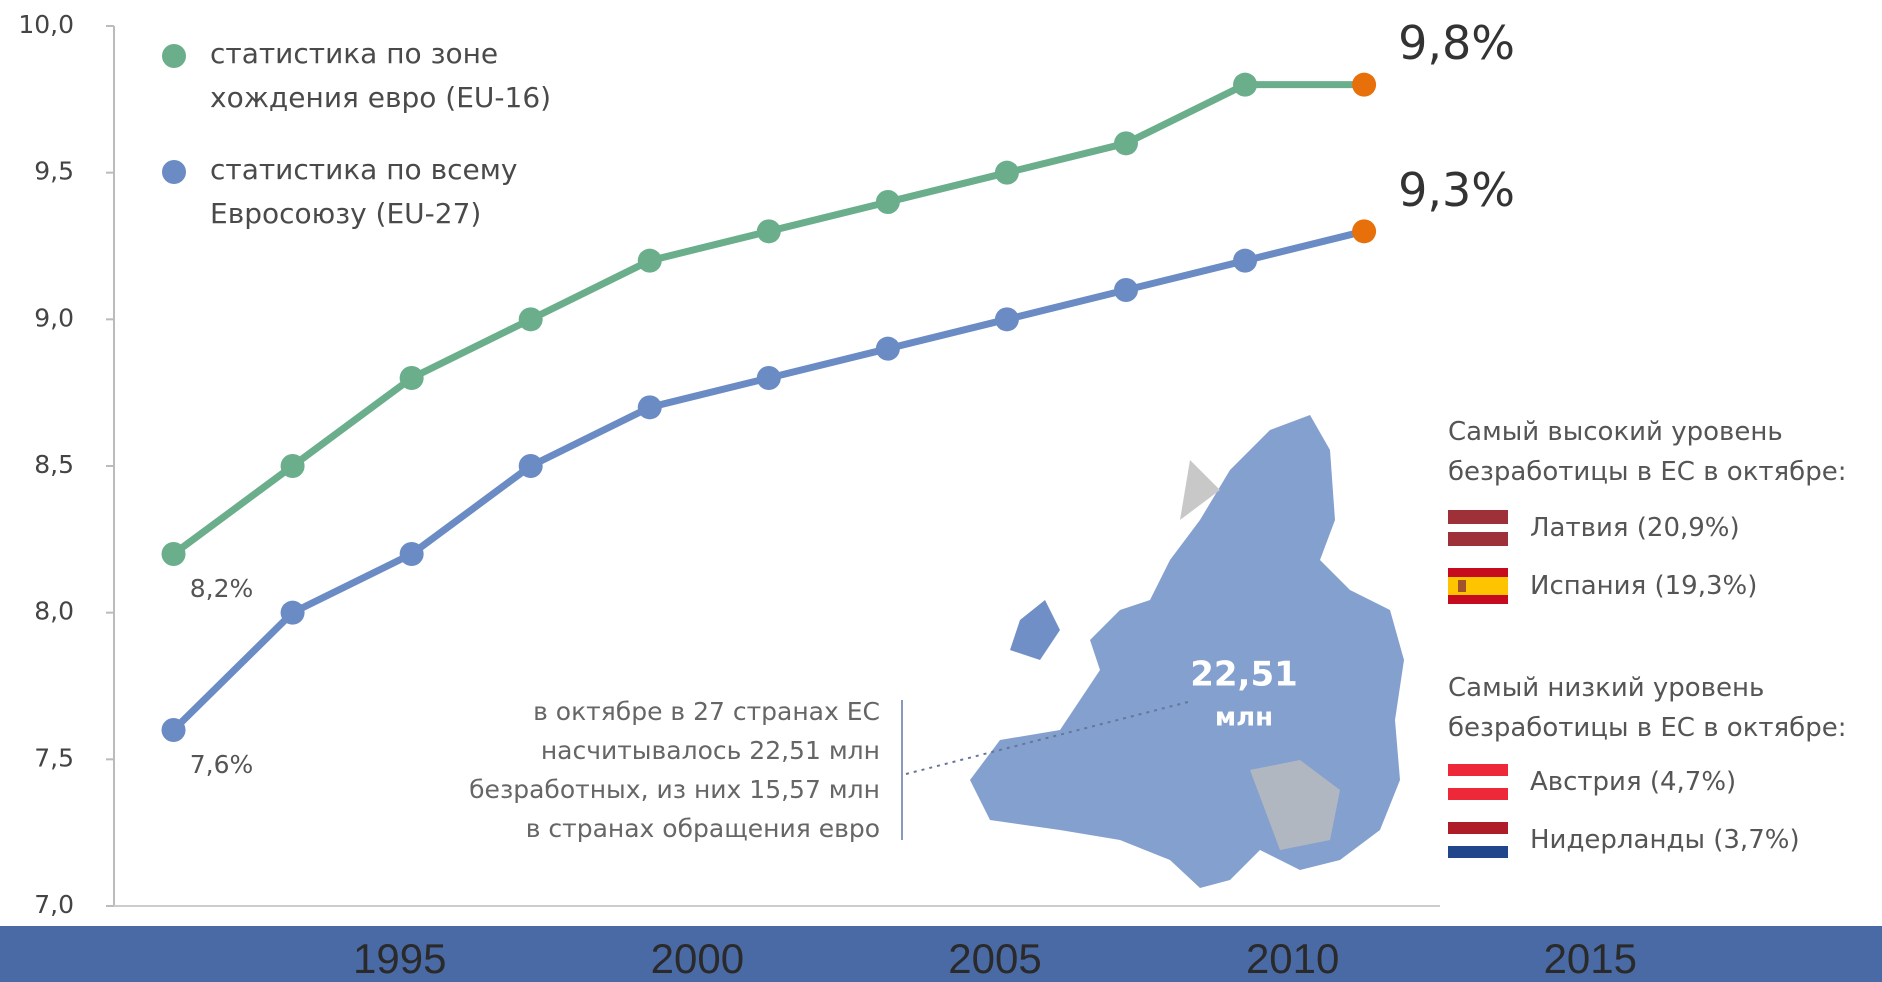  What do you see at coordinates (1187, 651) in the screenshot?
I see `map` at bounding box center [1187, 651].